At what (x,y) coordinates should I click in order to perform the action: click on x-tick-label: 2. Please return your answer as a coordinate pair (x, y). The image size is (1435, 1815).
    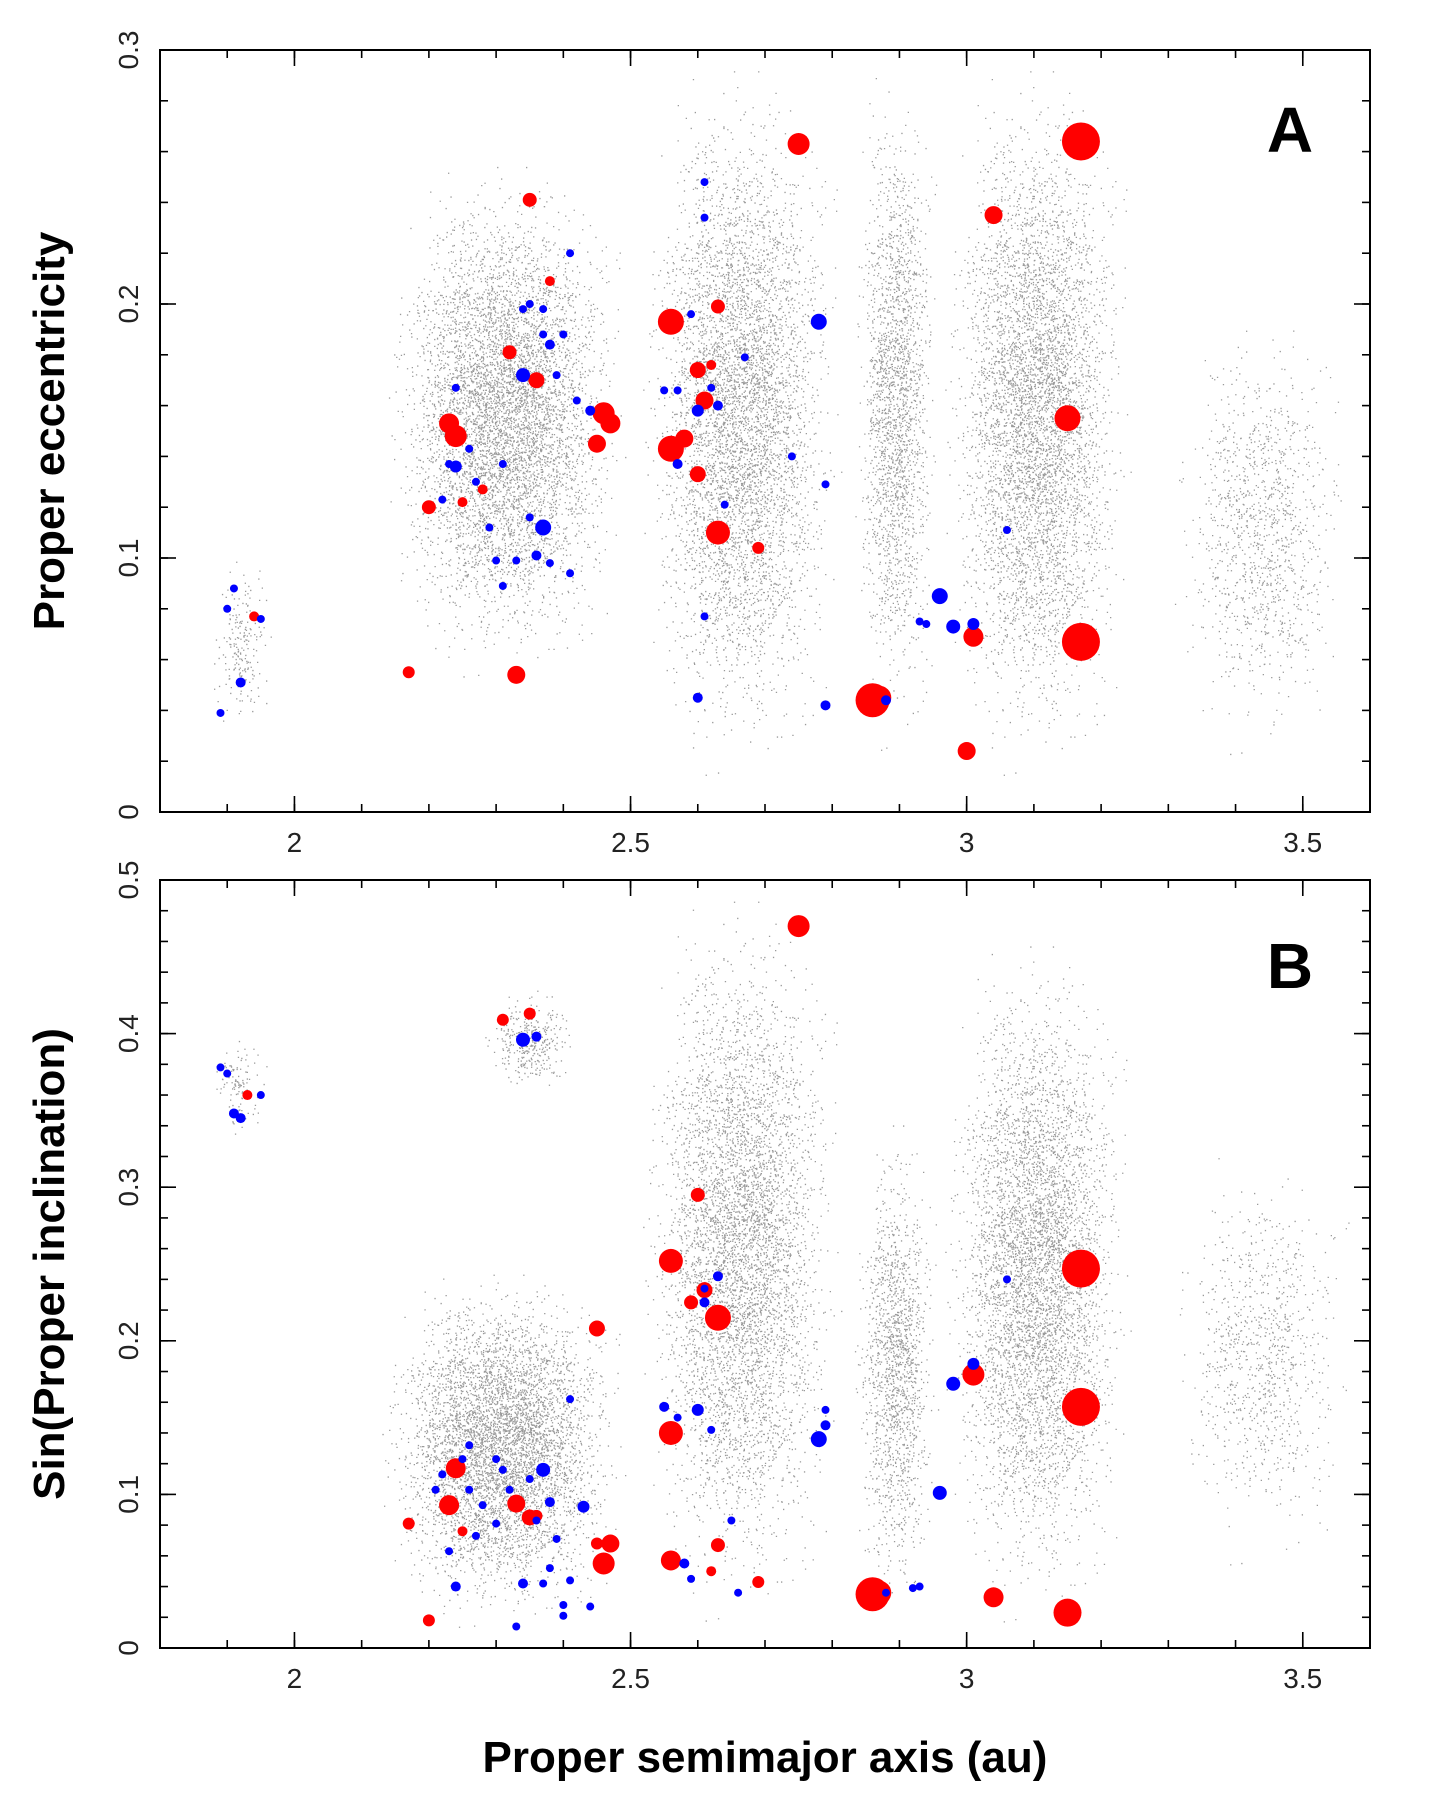
    Looking at the image, I should click on (295, 1678).